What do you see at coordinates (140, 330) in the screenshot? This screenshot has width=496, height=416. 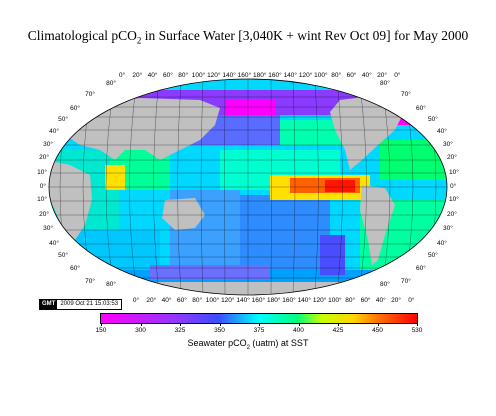 I see `colorbar-tick-label: 300` at bounding box center [140, 330].